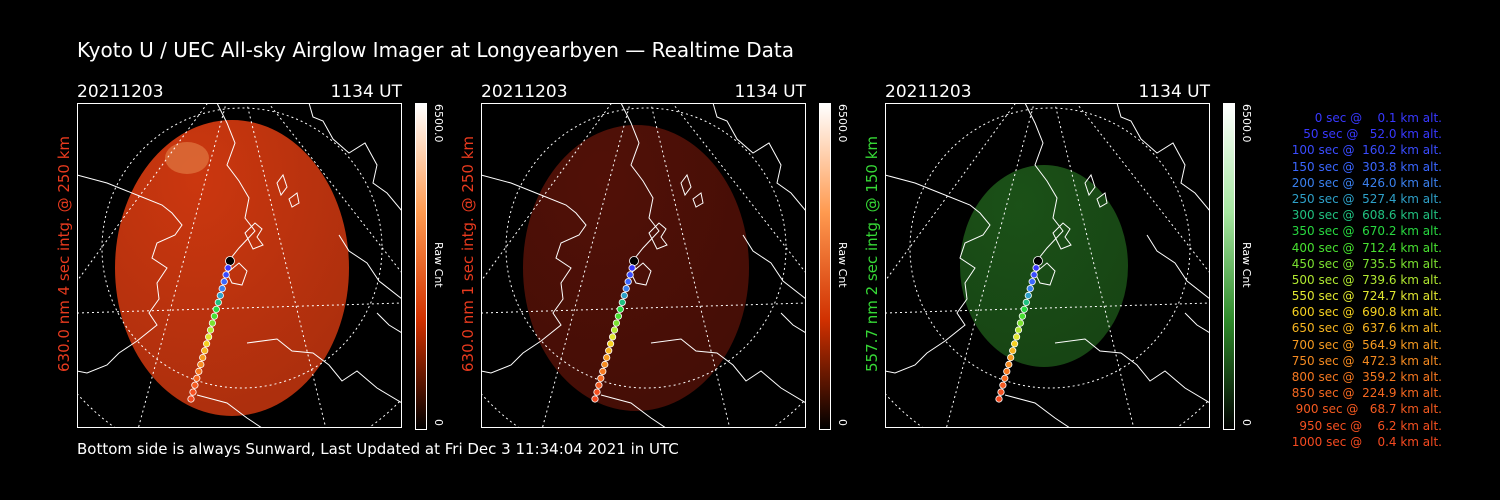 This screenshot has width=1500, height=500. I want to click on legend-row: 850 sec @ 224.9 km alt., so click(1366, 393).